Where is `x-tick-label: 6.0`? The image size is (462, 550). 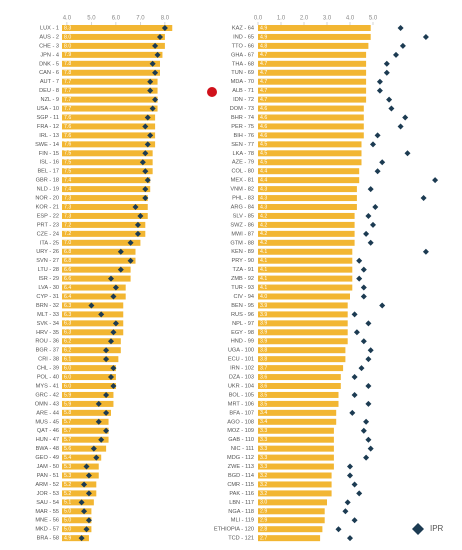 x-tick-label: 6.0 is located at coordinates (116, 19).